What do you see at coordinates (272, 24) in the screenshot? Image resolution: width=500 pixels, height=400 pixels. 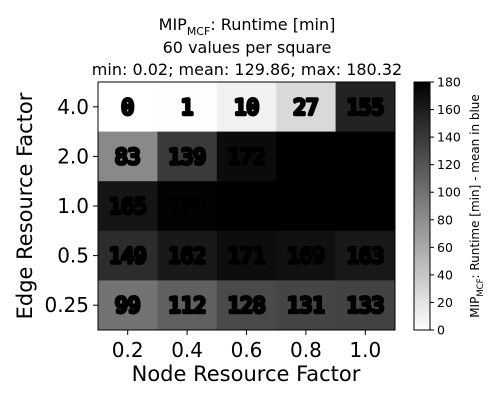 I see `title-suffix: : Runtime [min]` at bounding box center [272, 24].